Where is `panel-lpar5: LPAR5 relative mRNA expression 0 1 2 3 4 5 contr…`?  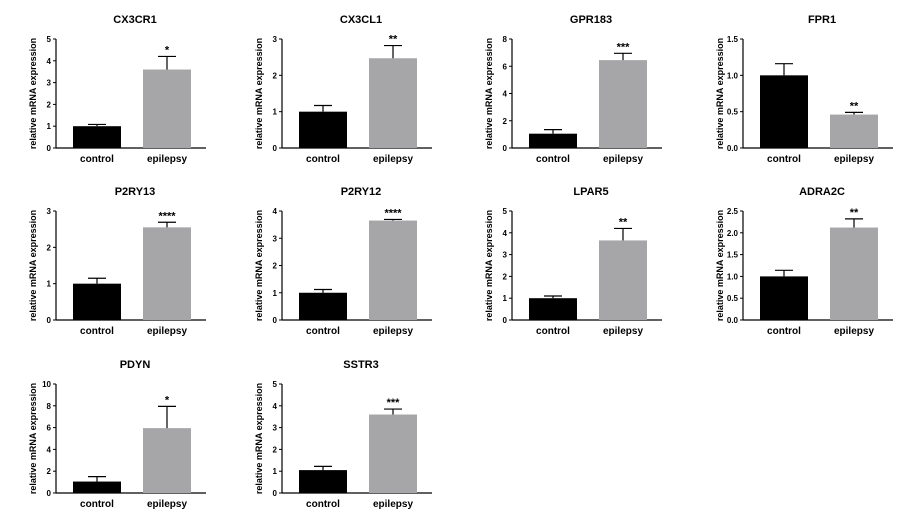
panel-lpar5: LPAR5 relative mRNA expression 0 1 2 3 4 5 contr… is located at coordinates (573, 261).